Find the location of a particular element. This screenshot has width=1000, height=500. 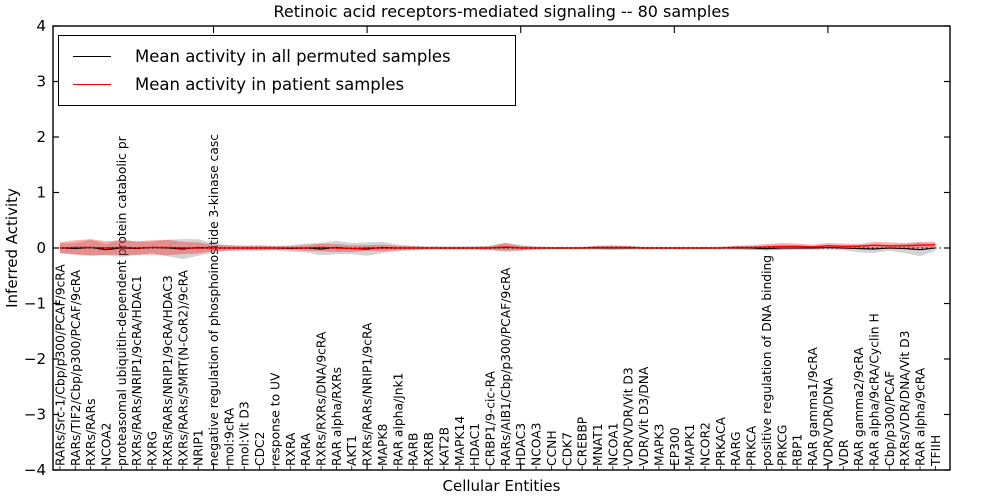

y-tick-label: 4 is located at coordinates (41, 26).